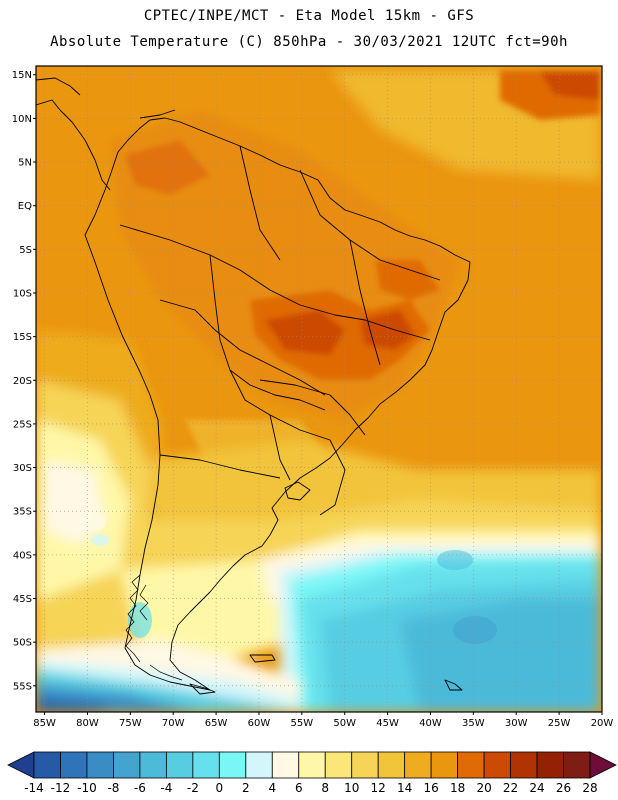  Describe the element at coordinates (351, 788) in the screenshot. I see `colorbar-label: 10` at that location.